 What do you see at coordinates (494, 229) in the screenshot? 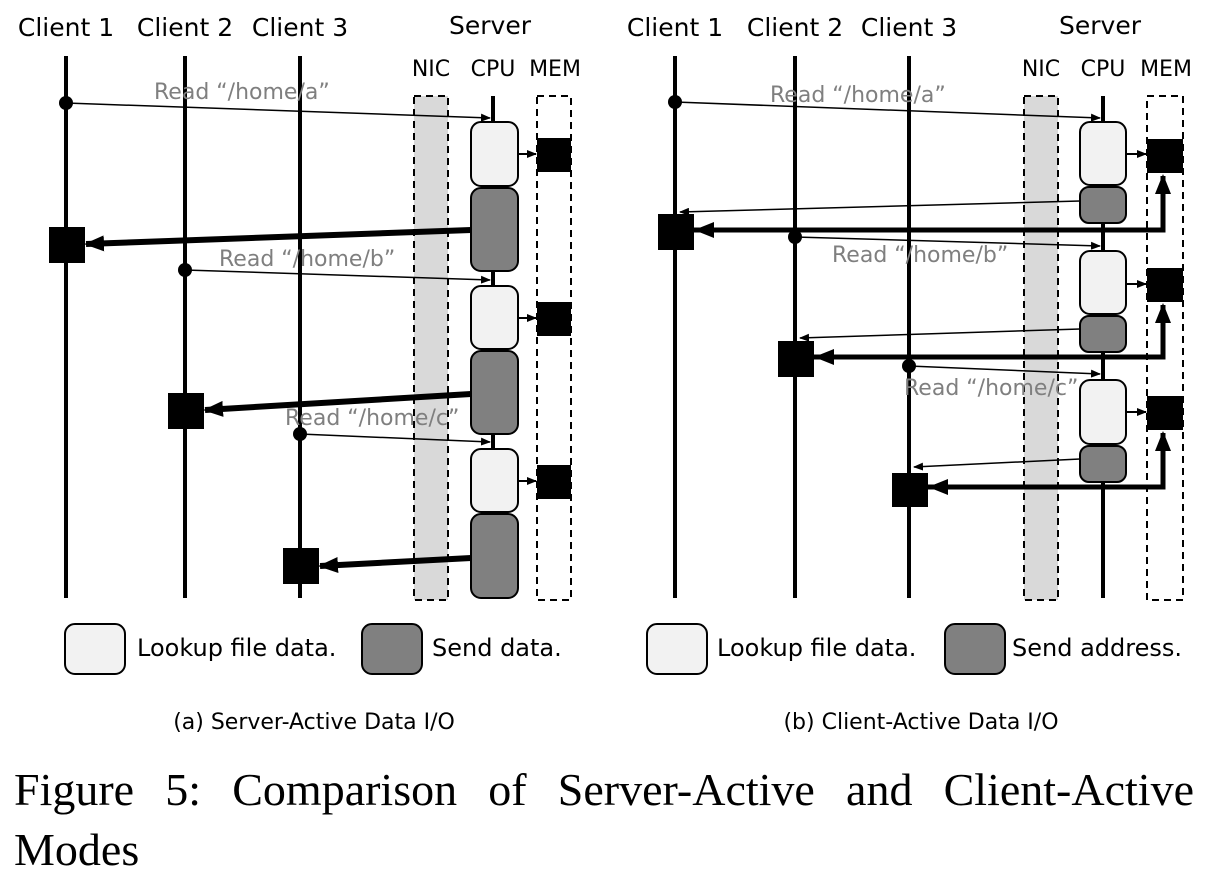
I see `send-box-a` at bounding box center [494, 229].